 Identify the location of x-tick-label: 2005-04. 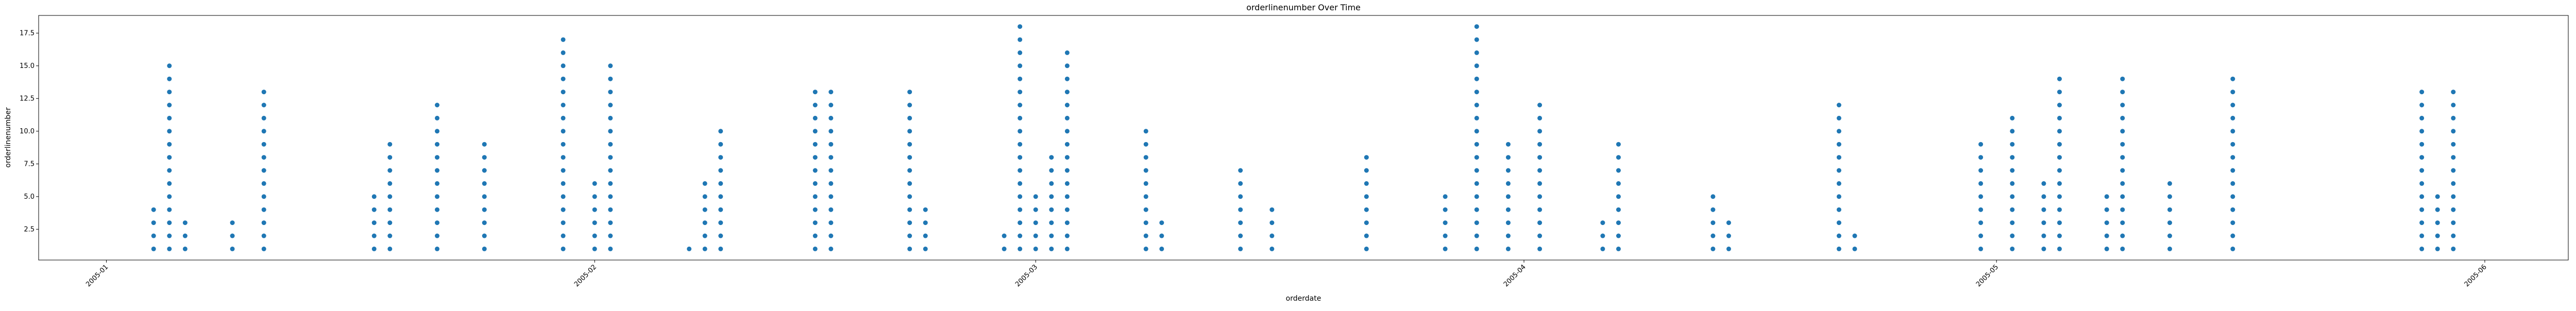
(1515, 275).